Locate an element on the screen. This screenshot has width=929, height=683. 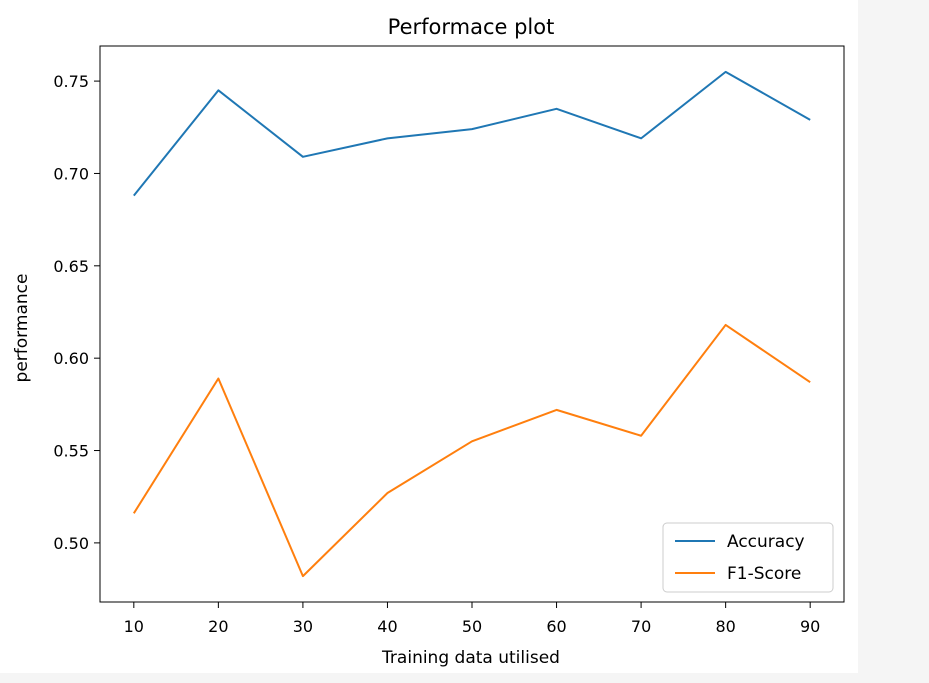
x-tick-label: 60 is located at coordinates (556, 626).